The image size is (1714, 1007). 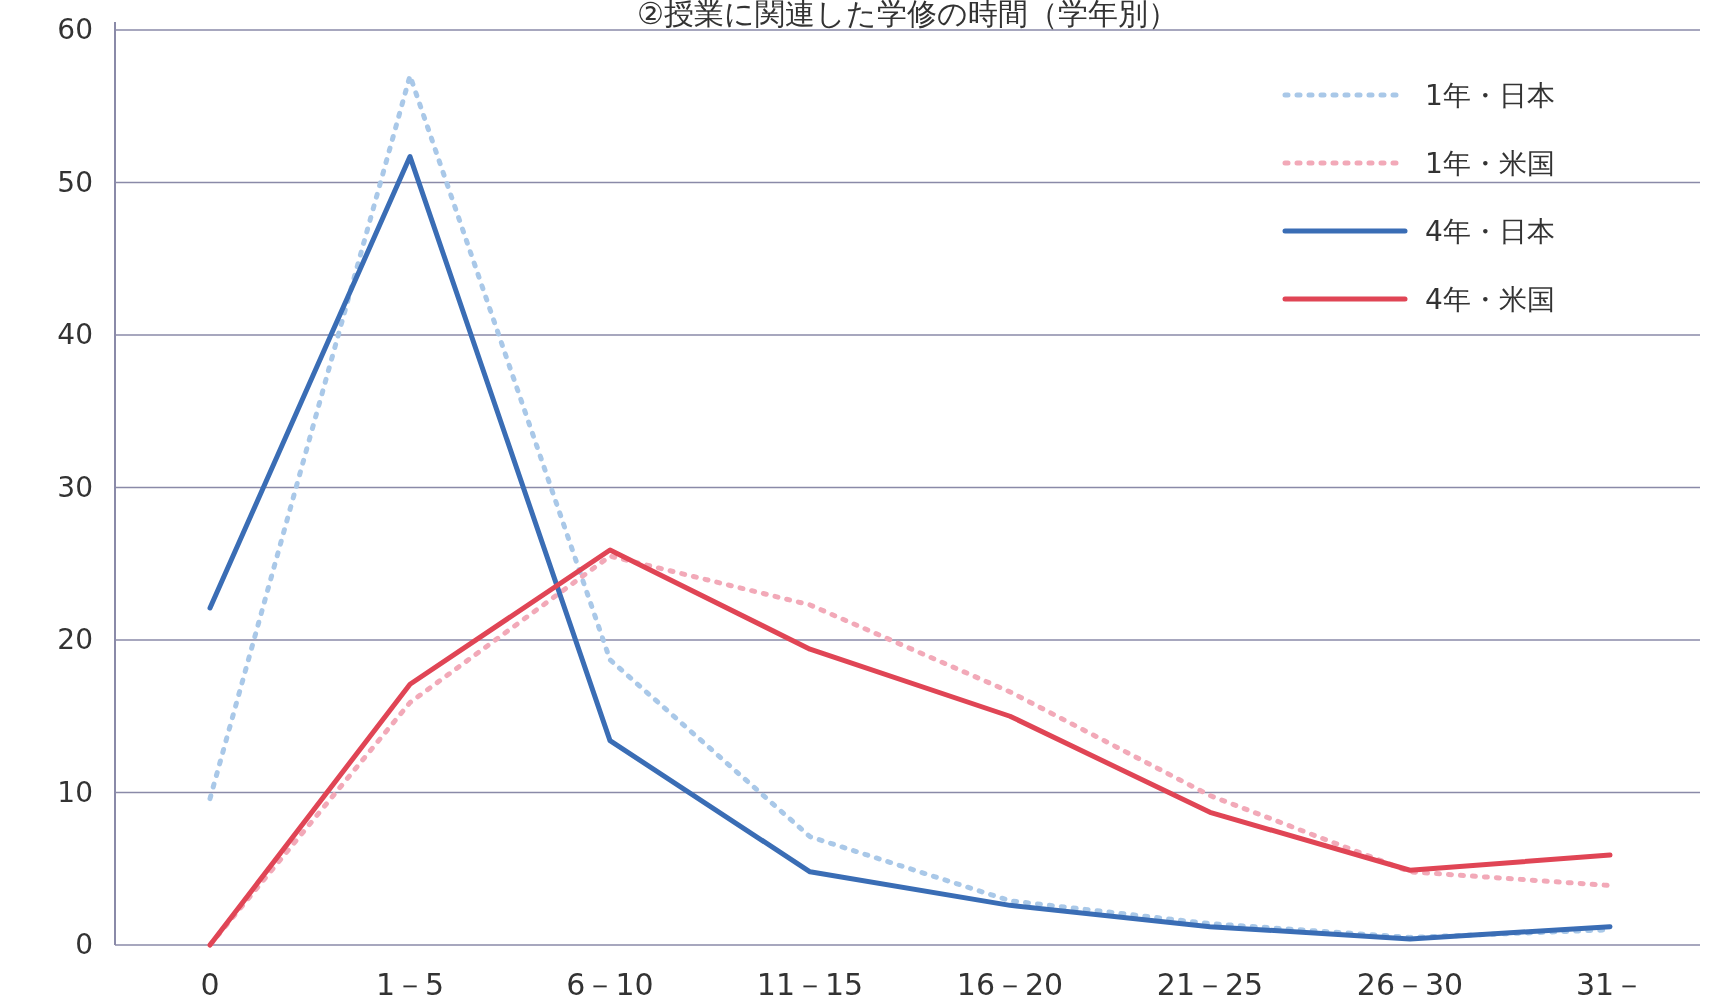 I want to click on ytick: 50, so click(x=75, y=182).